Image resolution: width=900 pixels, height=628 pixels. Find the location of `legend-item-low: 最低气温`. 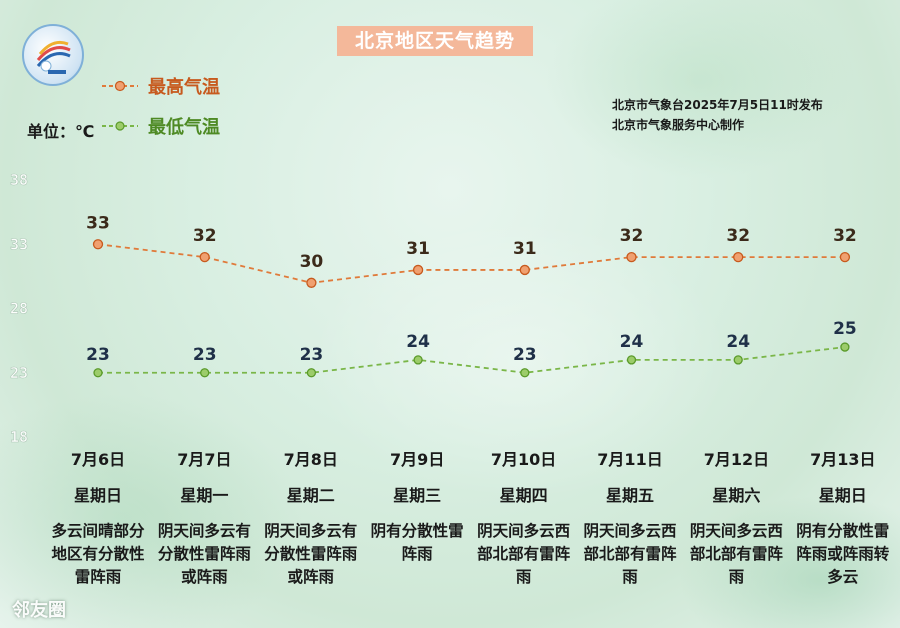

legend-item-low: 最低气温 is located at coordinates (161, 126).